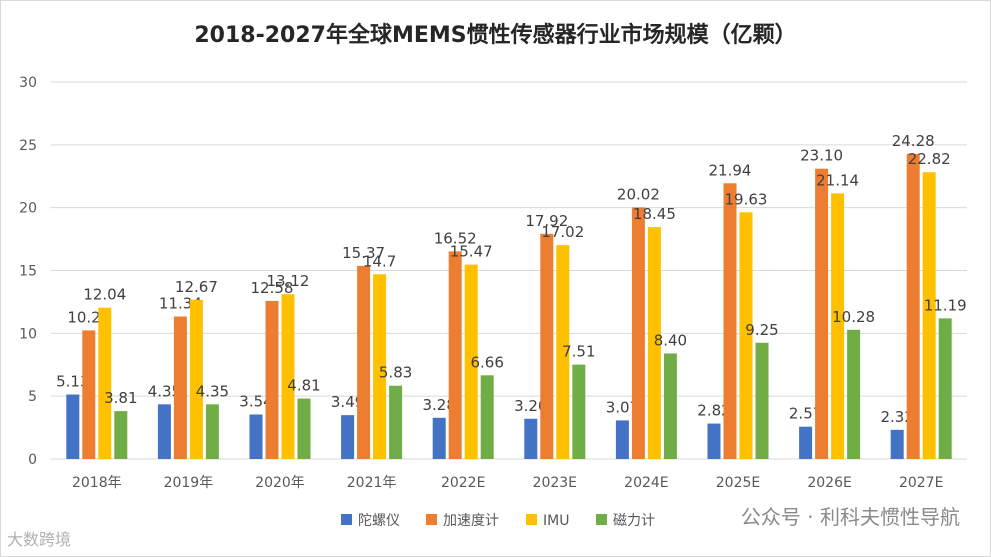 The image size is (991, 557). What do you see at coordinates (32, 397) in the screenshot?
I see `y-tick-label: 5` at bounding box center [32, 397].